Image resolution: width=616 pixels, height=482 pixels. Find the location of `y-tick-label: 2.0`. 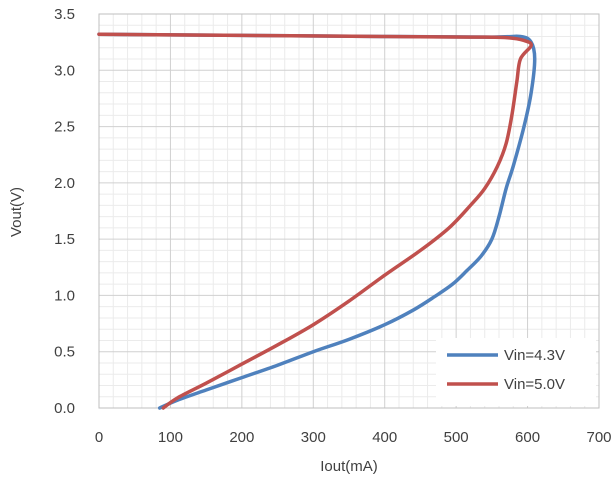

y-tick-label: 2.0 is located at coordinates (64, 183).